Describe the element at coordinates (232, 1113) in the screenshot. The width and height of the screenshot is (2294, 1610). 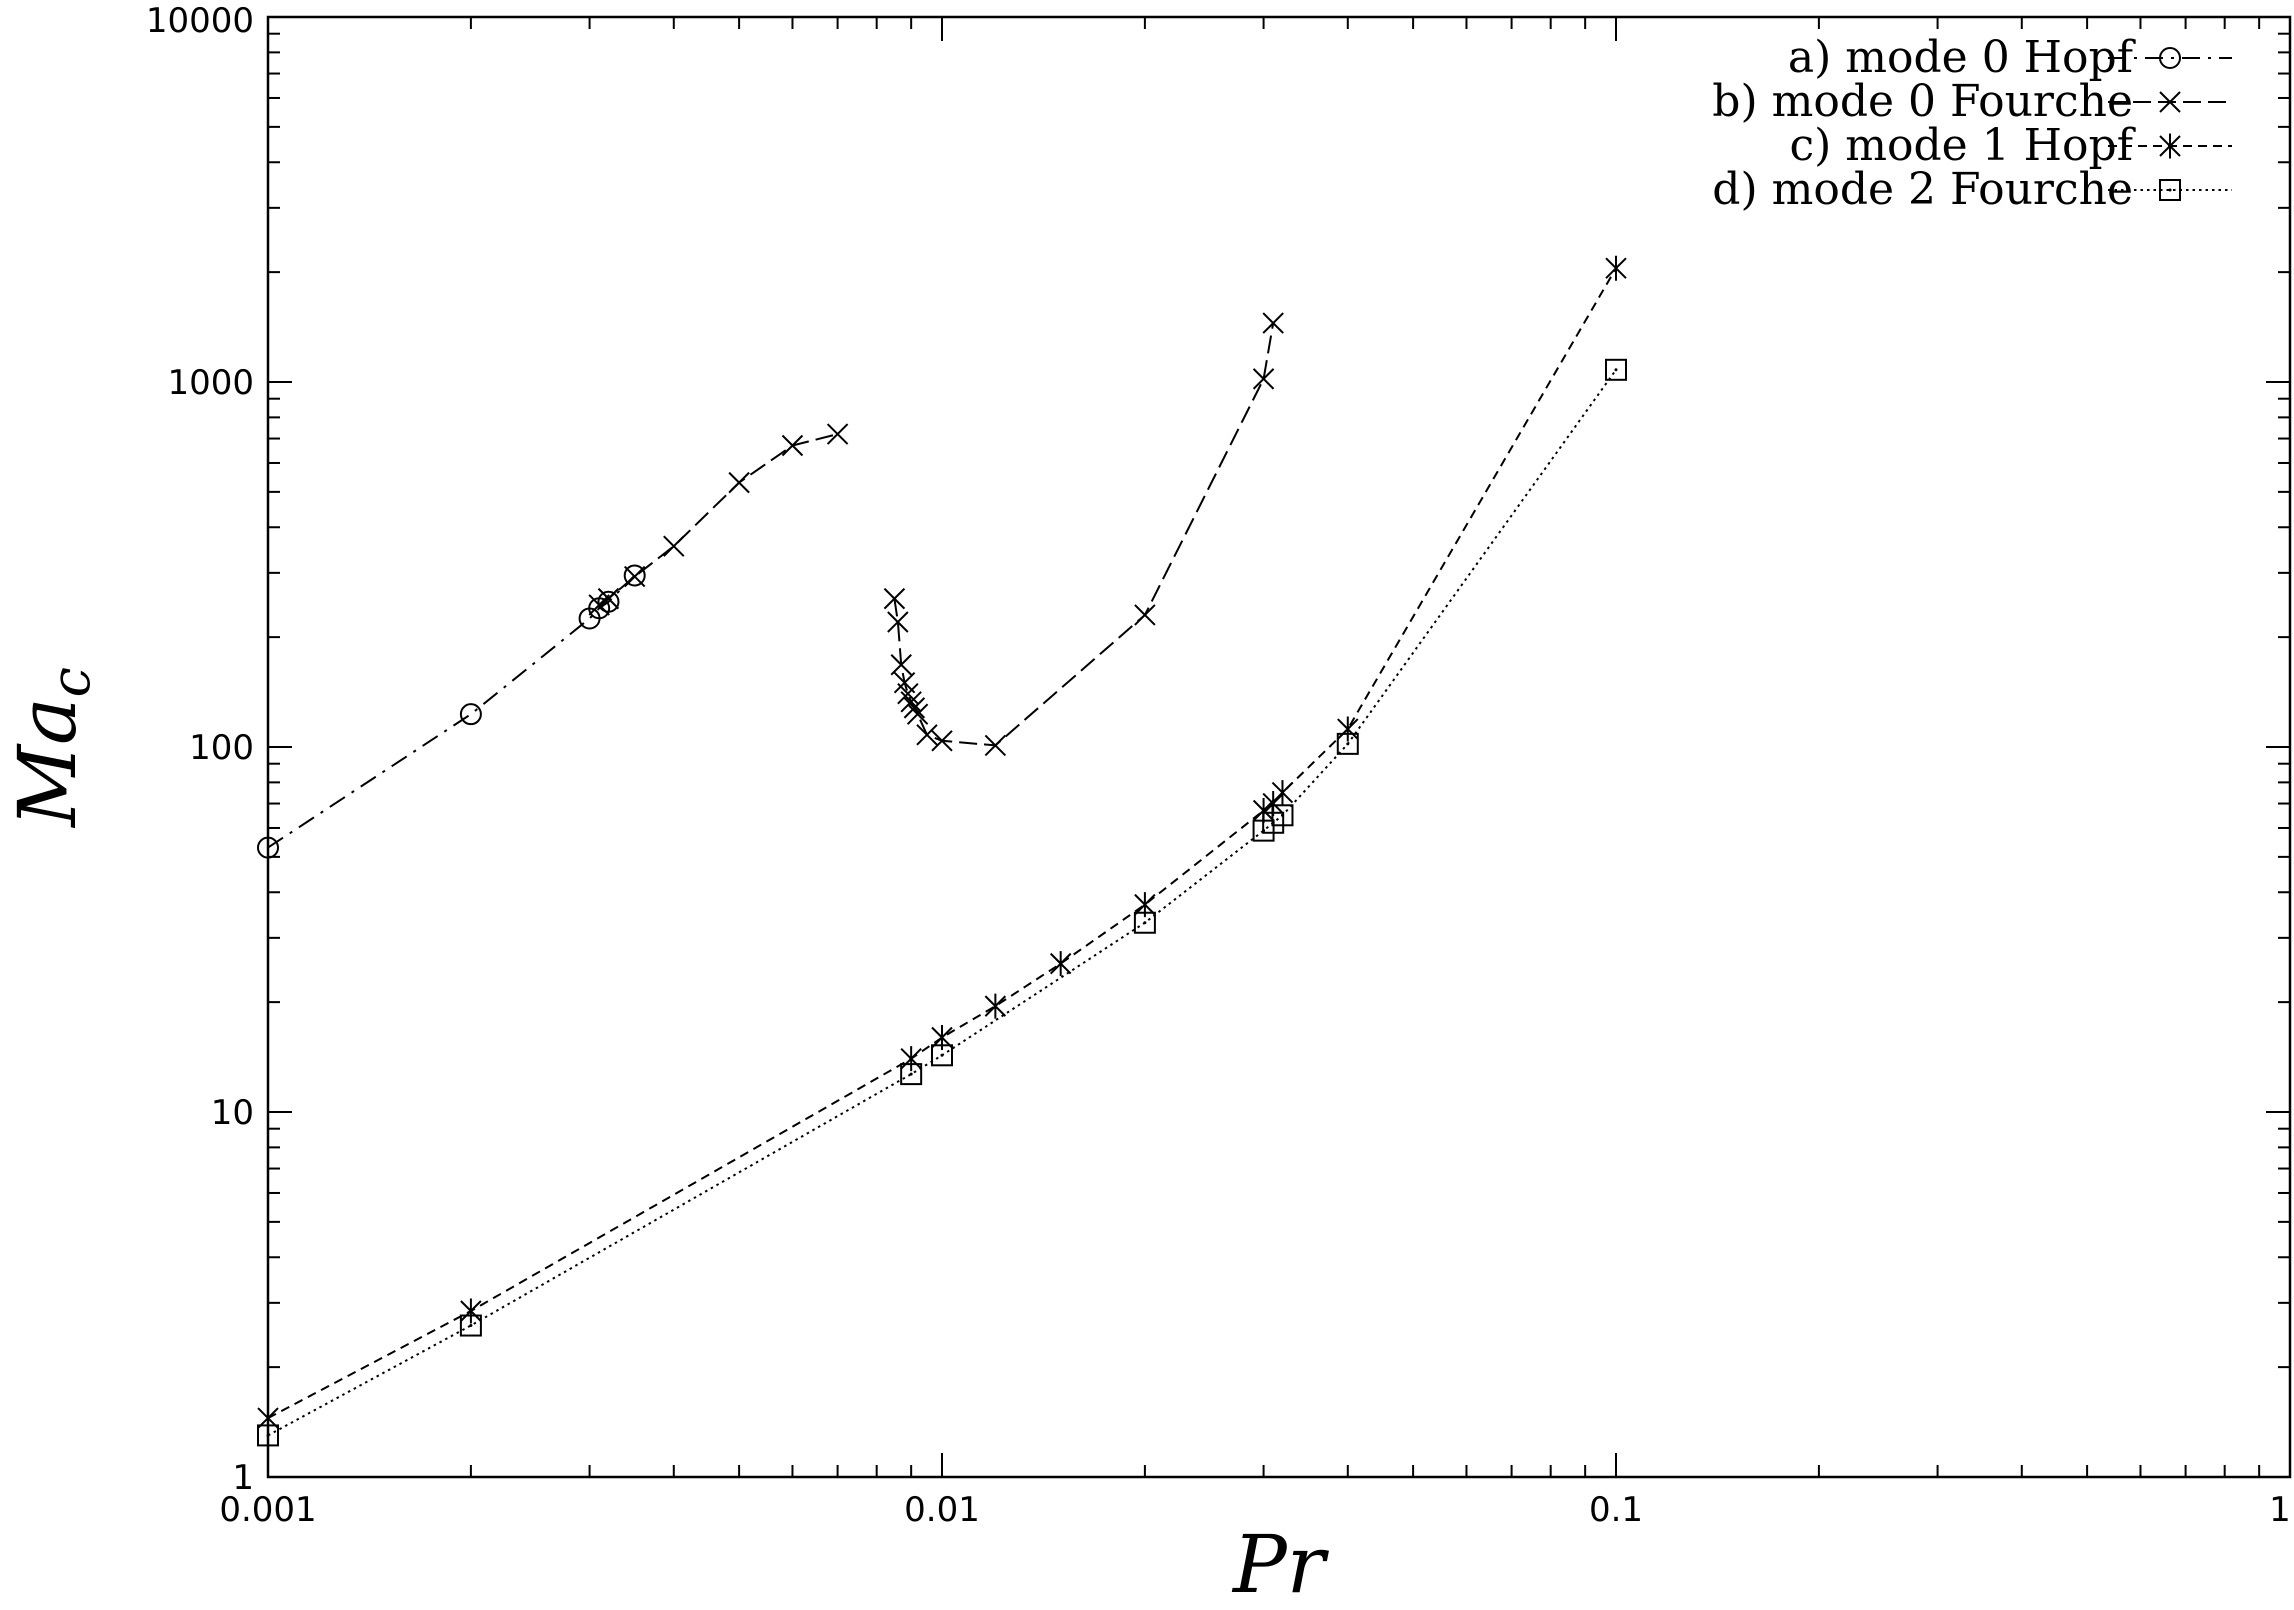
I see `y-tick-label: 10` at that location.